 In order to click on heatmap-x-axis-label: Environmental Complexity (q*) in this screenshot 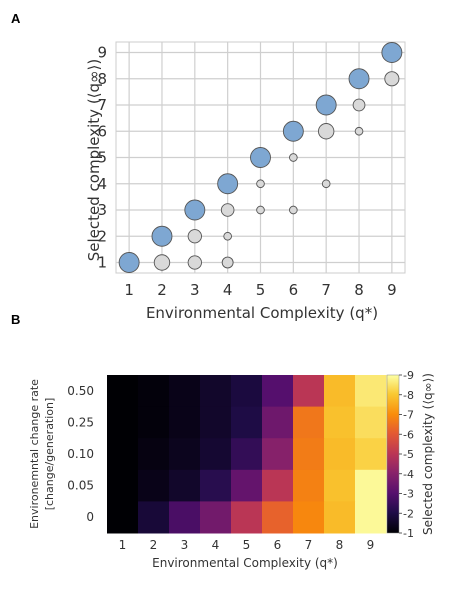, I will do `click(245, 563)`.